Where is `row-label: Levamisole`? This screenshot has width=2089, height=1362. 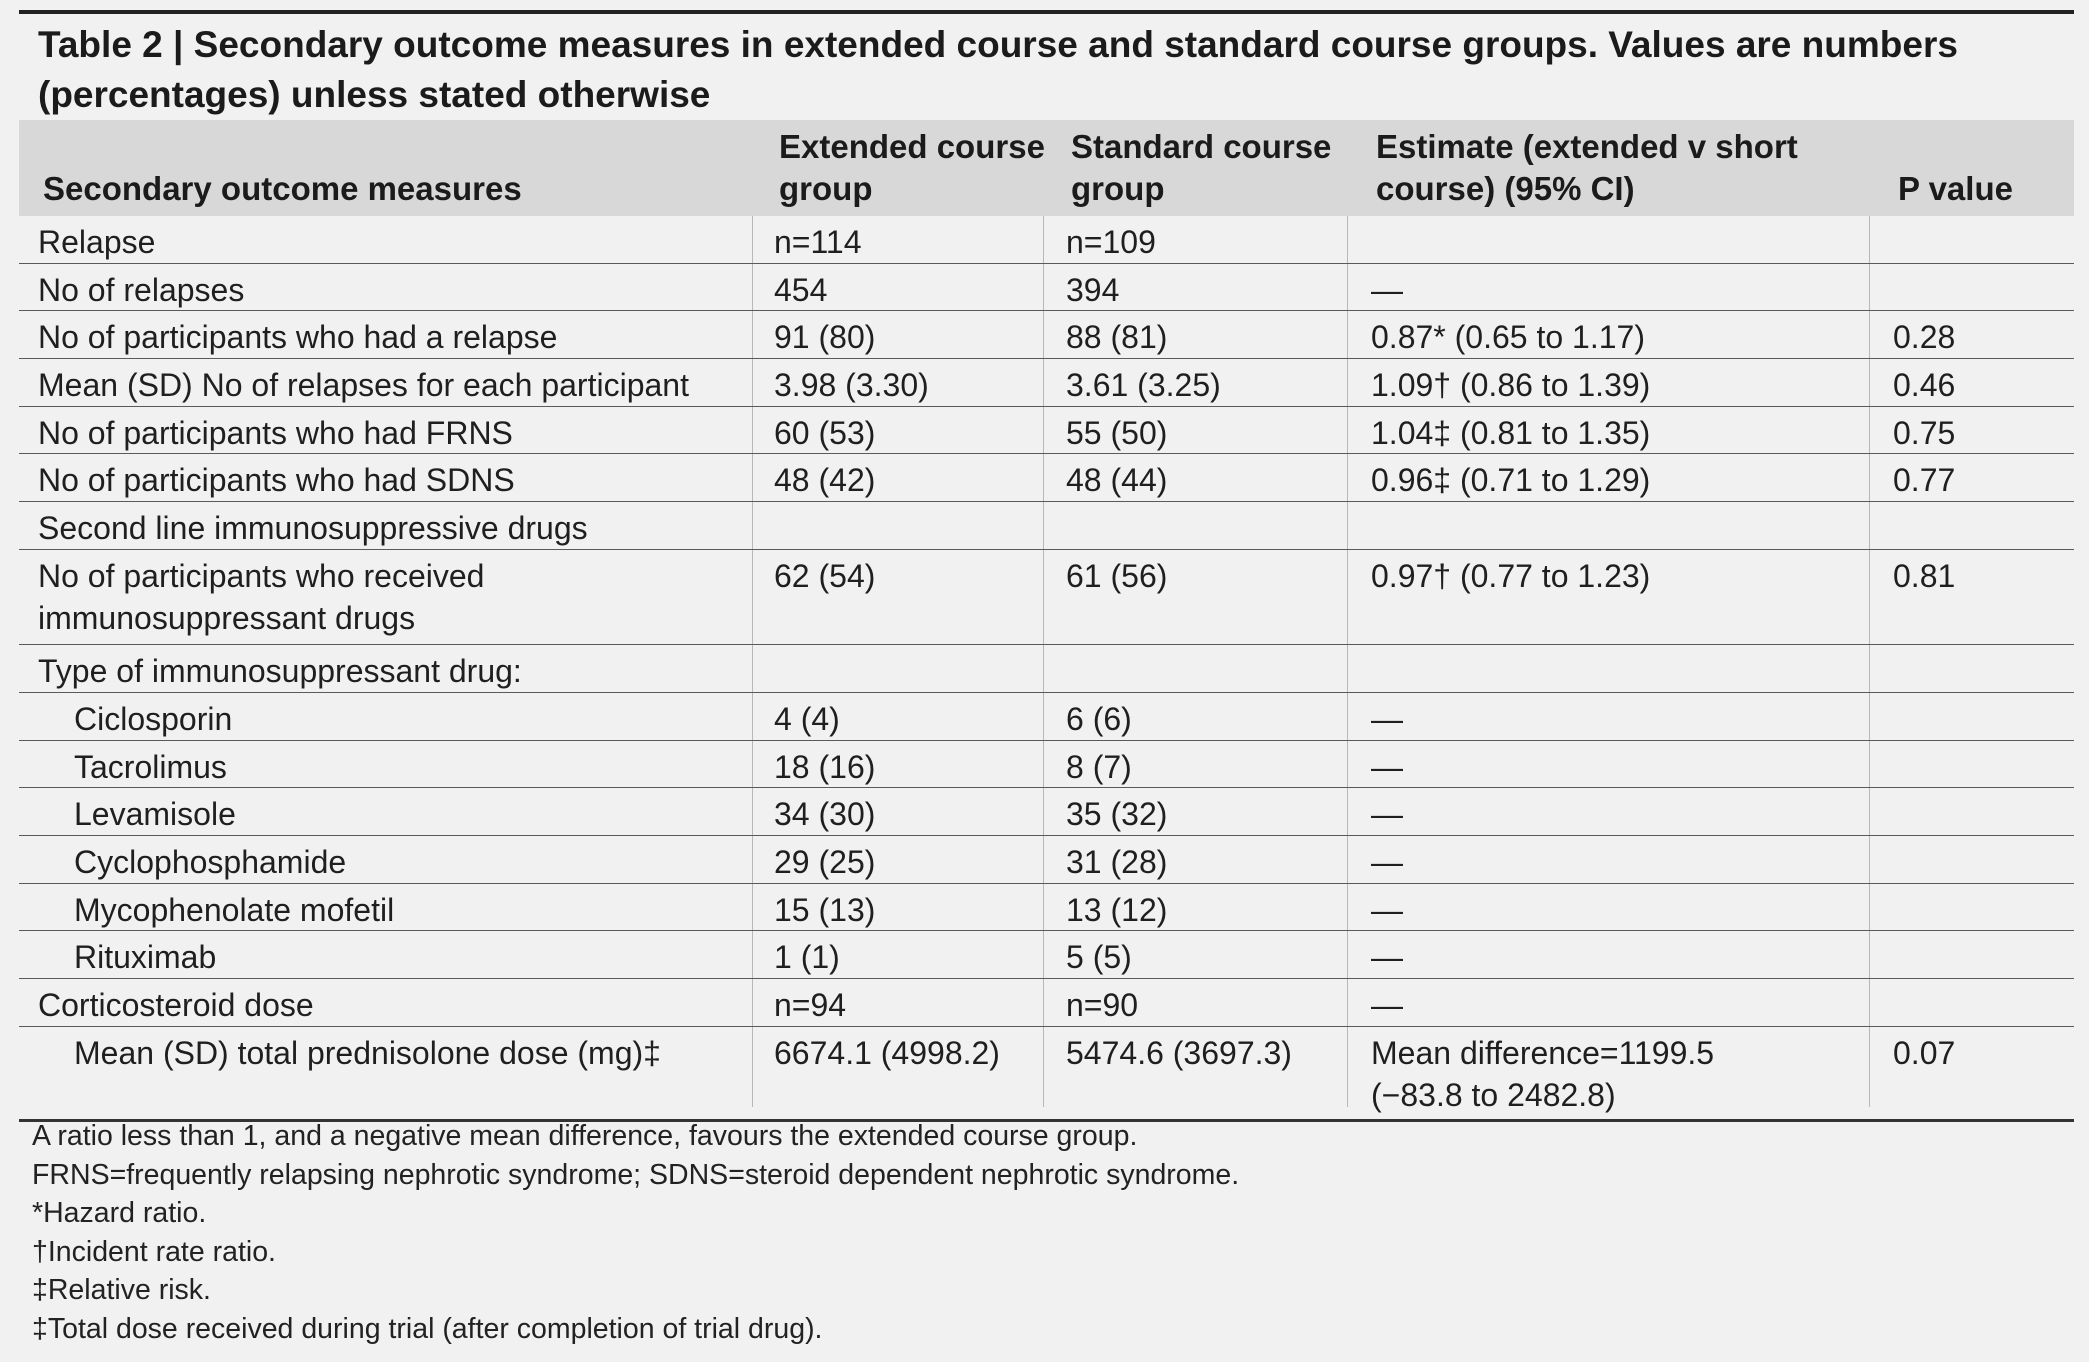
row-label: Levamisole is located at coordinates (155, 814).